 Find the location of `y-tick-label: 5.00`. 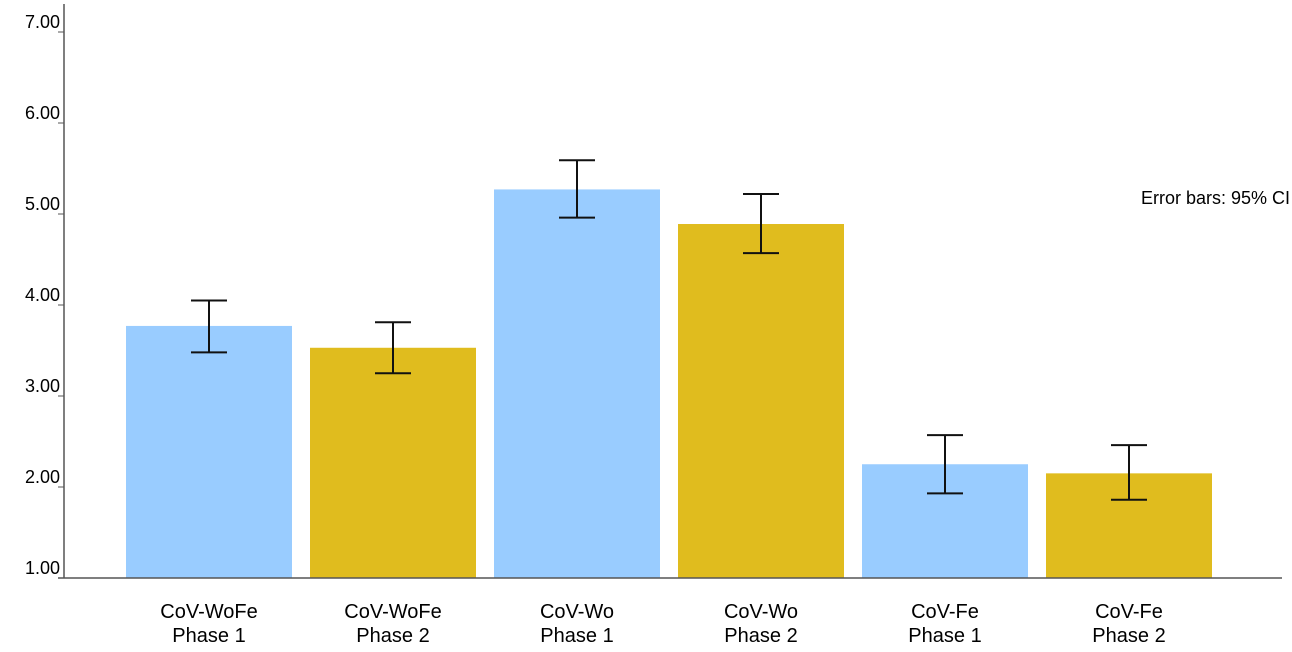

y-tick-label: 5.00 is located at coordinates (42, 204).